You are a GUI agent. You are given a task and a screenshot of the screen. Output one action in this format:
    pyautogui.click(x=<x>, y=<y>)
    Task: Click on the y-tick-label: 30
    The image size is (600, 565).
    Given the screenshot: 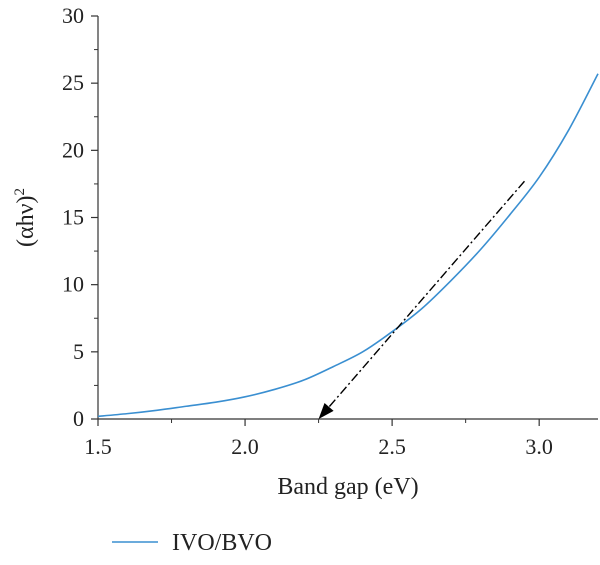 What is the action you would take?
    pyautogui.click(x=73, y=15)
    